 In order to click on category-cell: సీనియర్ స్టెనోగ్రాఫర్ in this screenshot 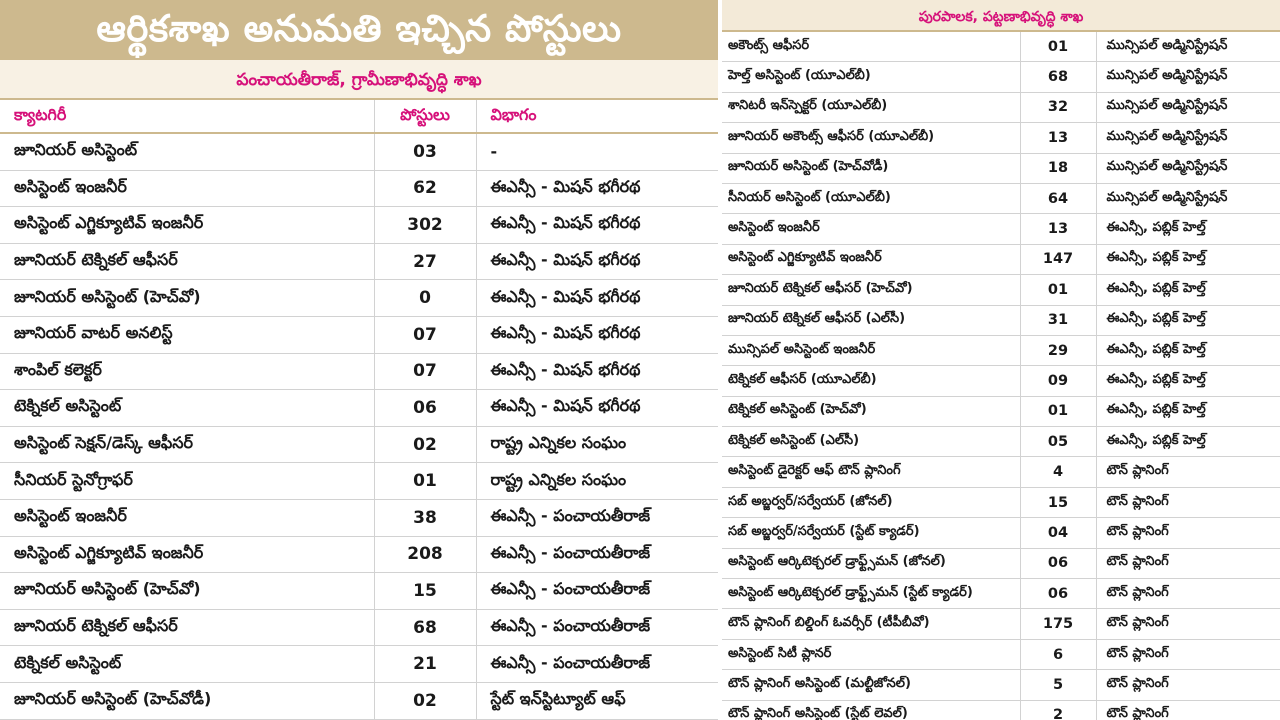, I will do `click(187, 481)`.